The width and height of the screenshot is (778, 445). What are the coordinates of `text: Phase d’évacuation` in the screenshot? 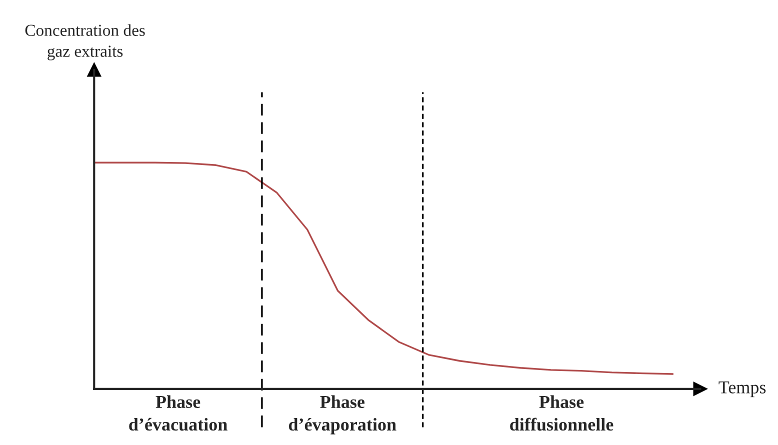 It's located at (178, 413).